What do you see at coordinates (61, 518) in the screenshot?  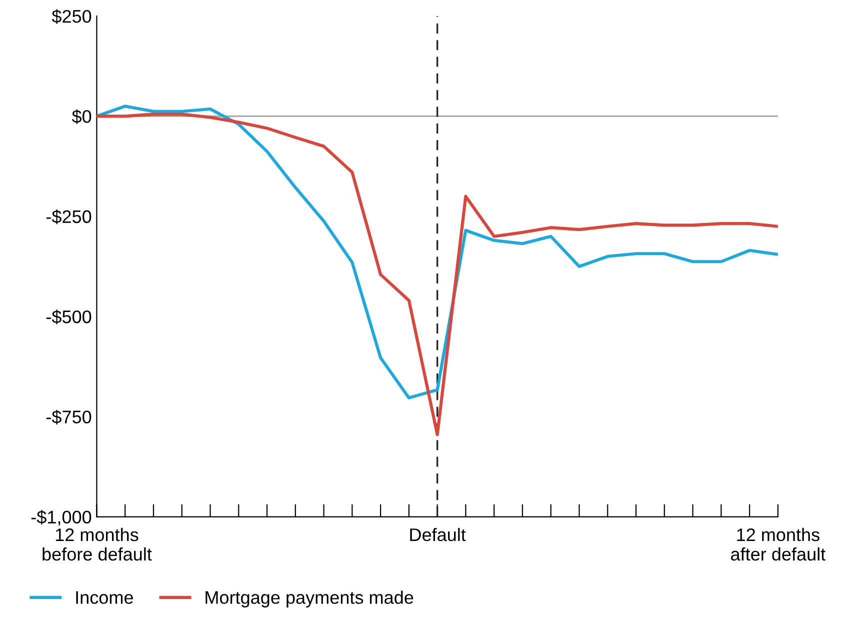 I see `y-tick-label: -$1,000` at bounding box center [61, 518].